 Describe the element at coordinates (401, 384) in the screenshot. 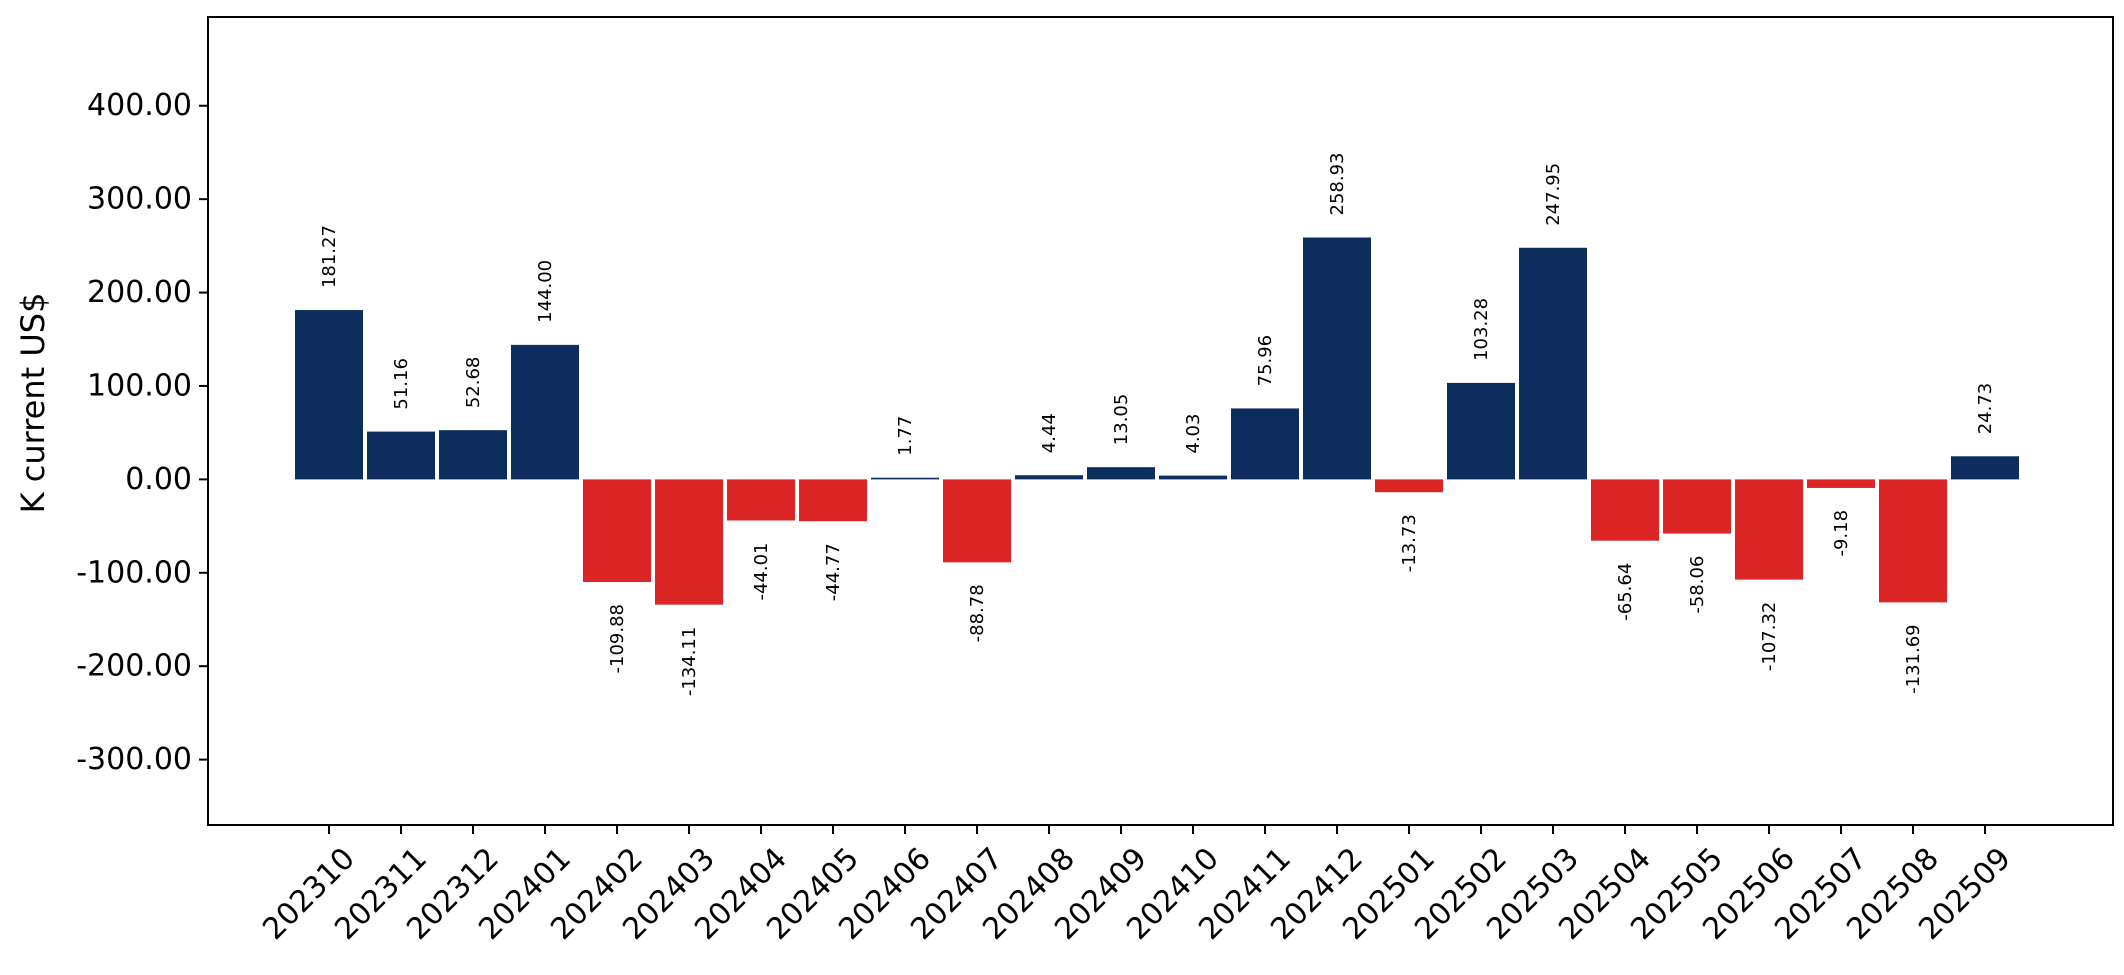

I see `data-label-202311: 51.16` at that location.